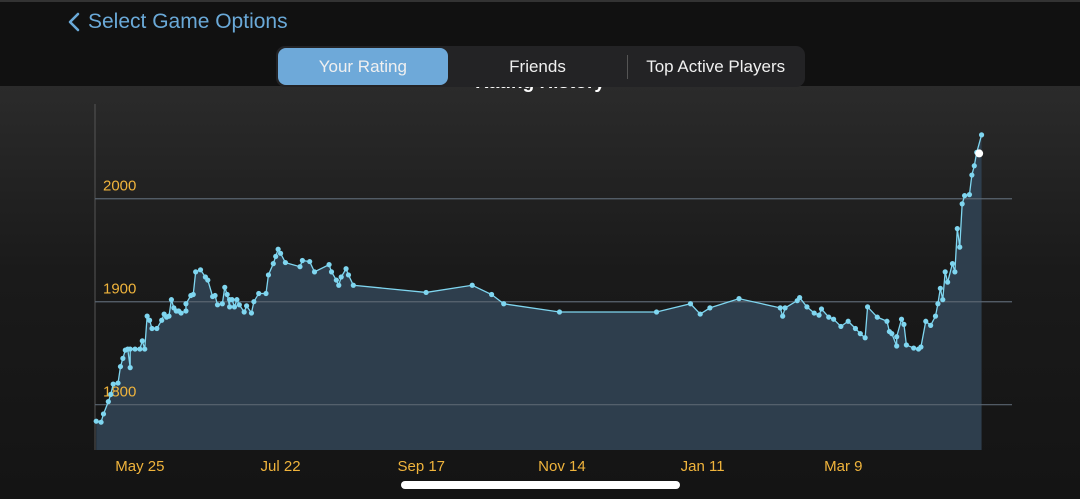 Image resolution: width=1080 pixels, height=499 pixels. What do you see at coordinates (716, 66) in the screenshot?
I see `tab-top-active-players: Top Active Players` at bounding box center [716, 66].